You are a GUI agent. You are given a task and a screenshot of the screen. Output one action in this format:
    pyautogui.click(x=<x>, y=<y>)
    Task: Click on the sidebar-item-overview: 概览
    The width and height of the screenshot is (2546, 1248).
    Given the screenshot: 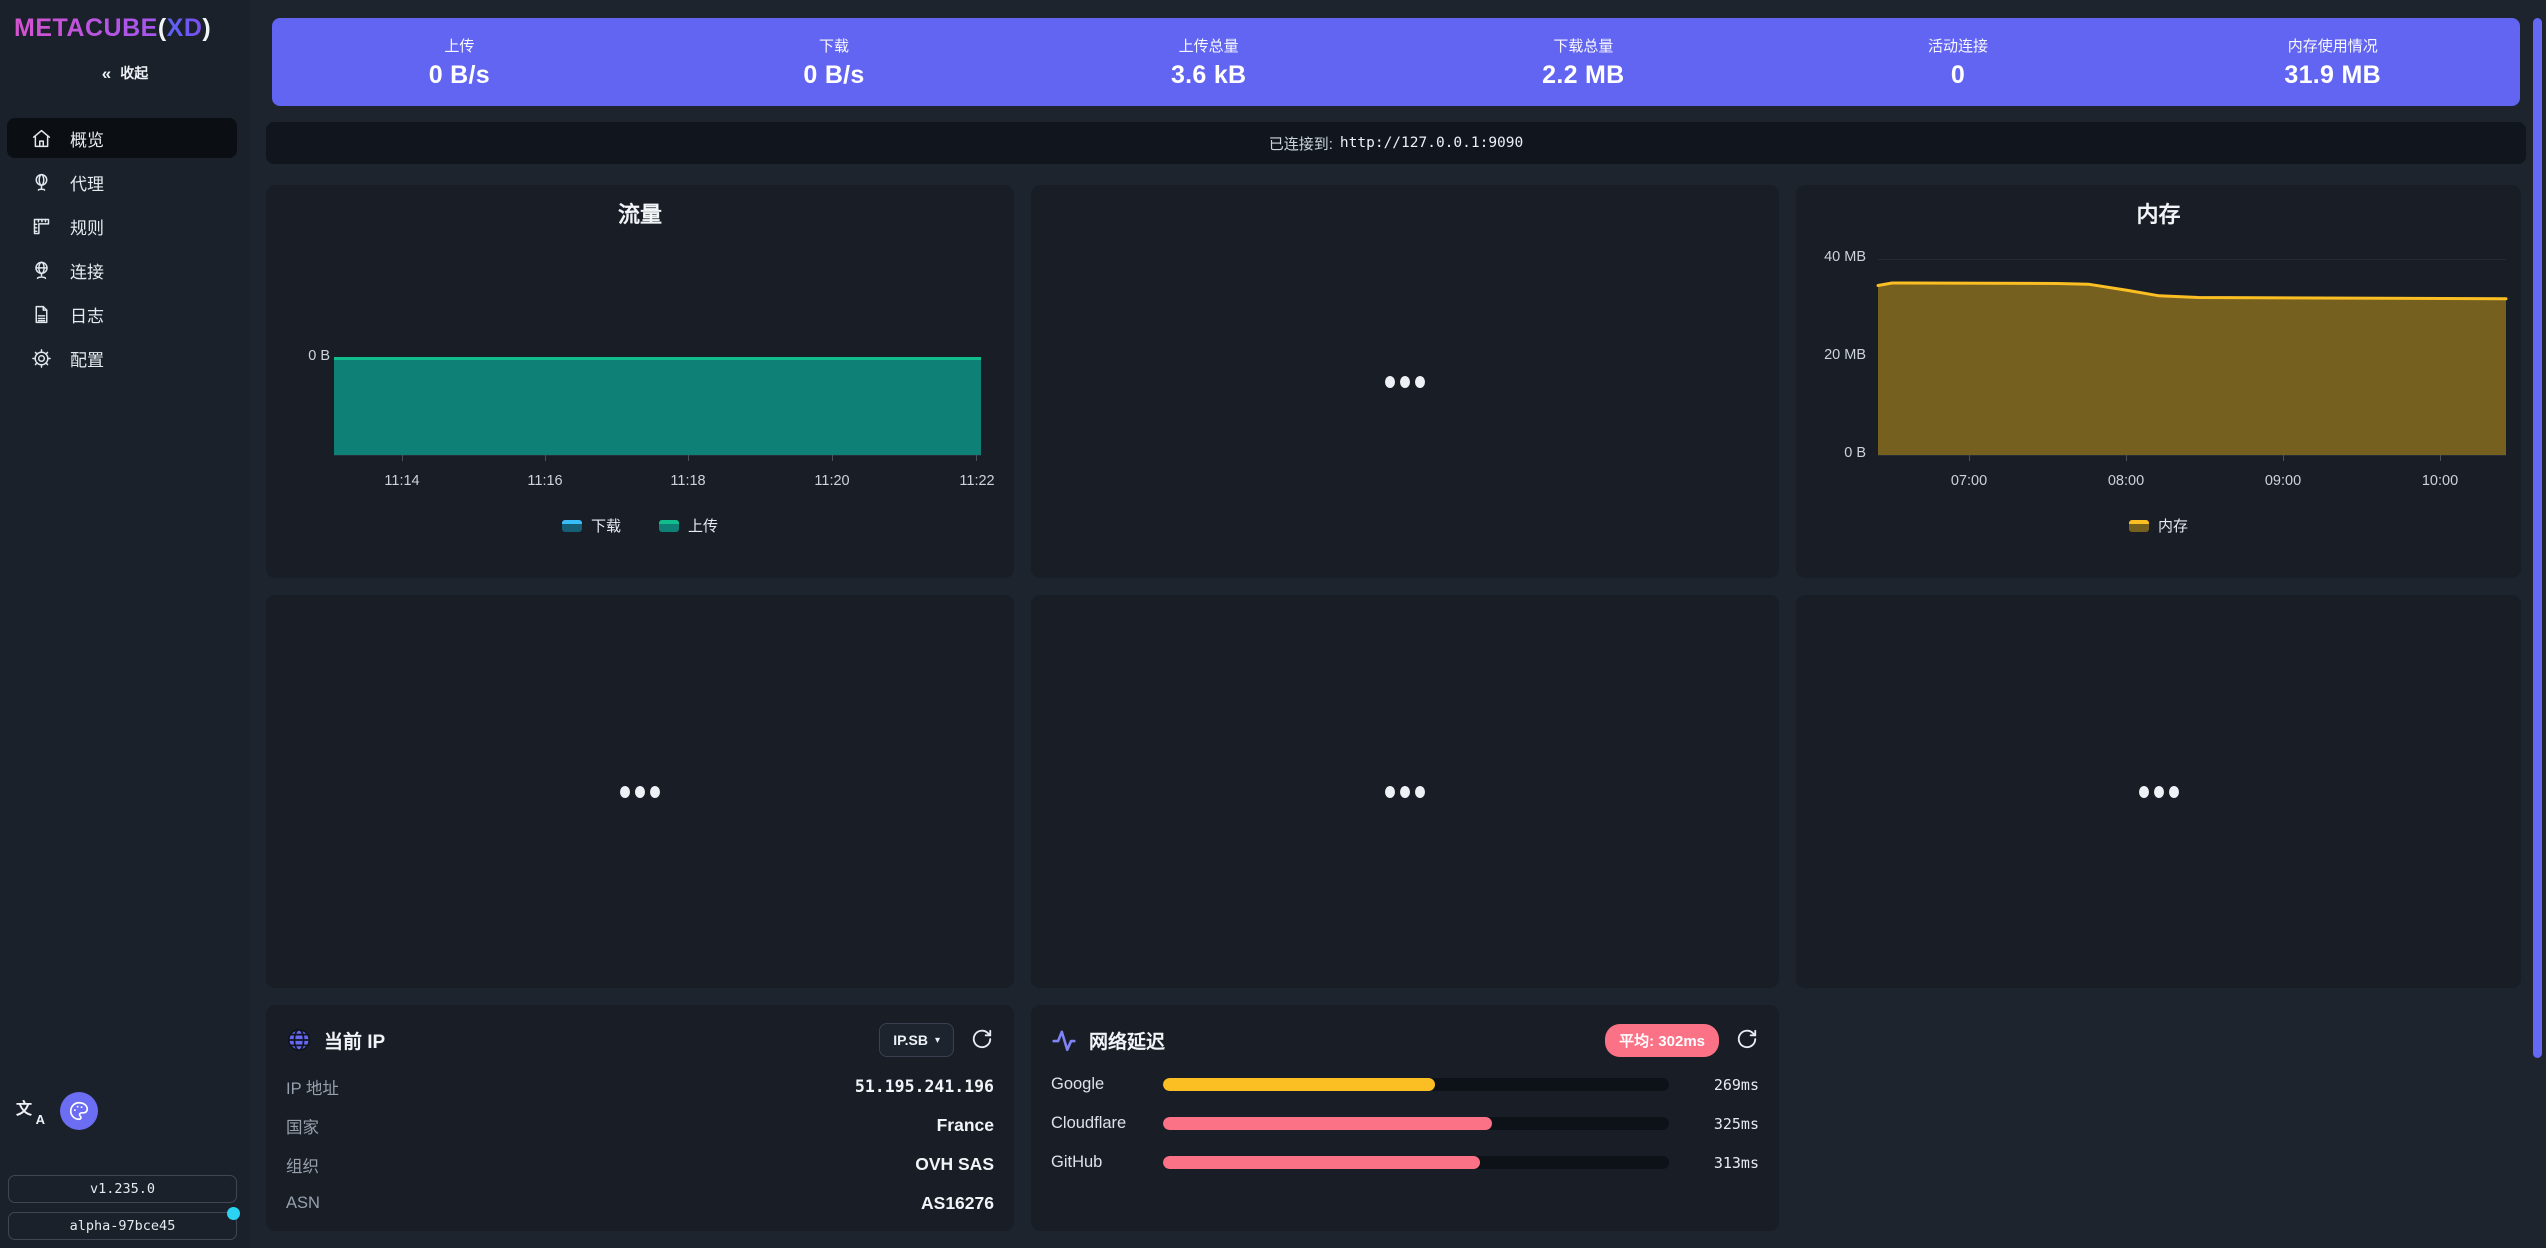 What is the action you would take?
    pyautogui.click(x=122, y=138)
    